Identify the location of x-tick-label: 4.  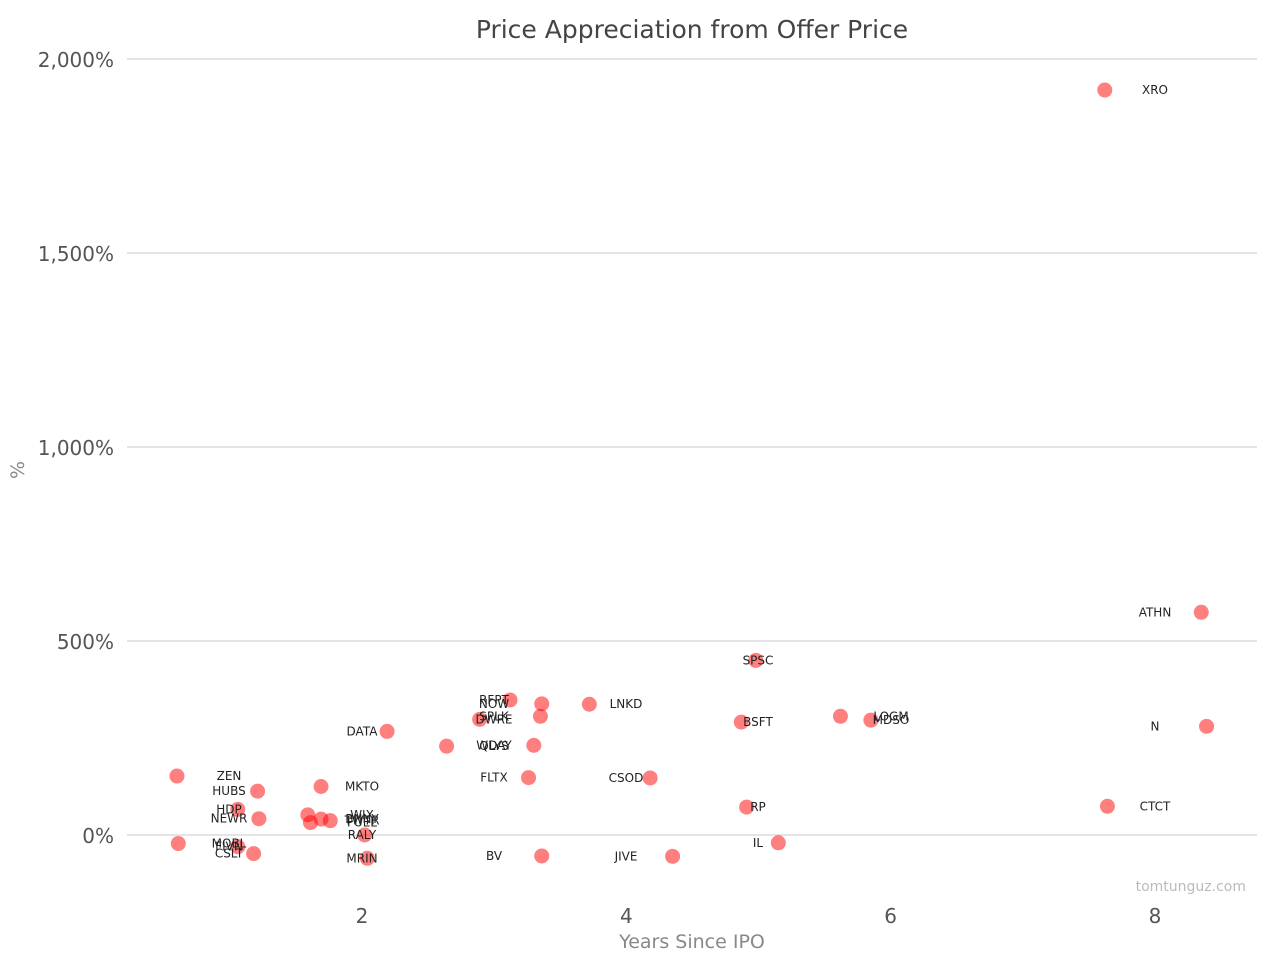
(626, 916).